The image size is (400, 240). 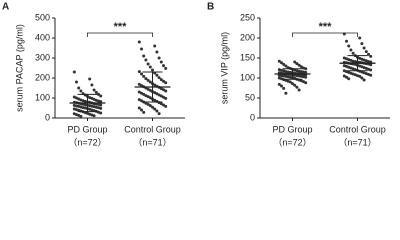 What do you see at coordinates (247, 57) in the screenshot?
I see `y-tick-label: 150` at bounding box center [247, 57].